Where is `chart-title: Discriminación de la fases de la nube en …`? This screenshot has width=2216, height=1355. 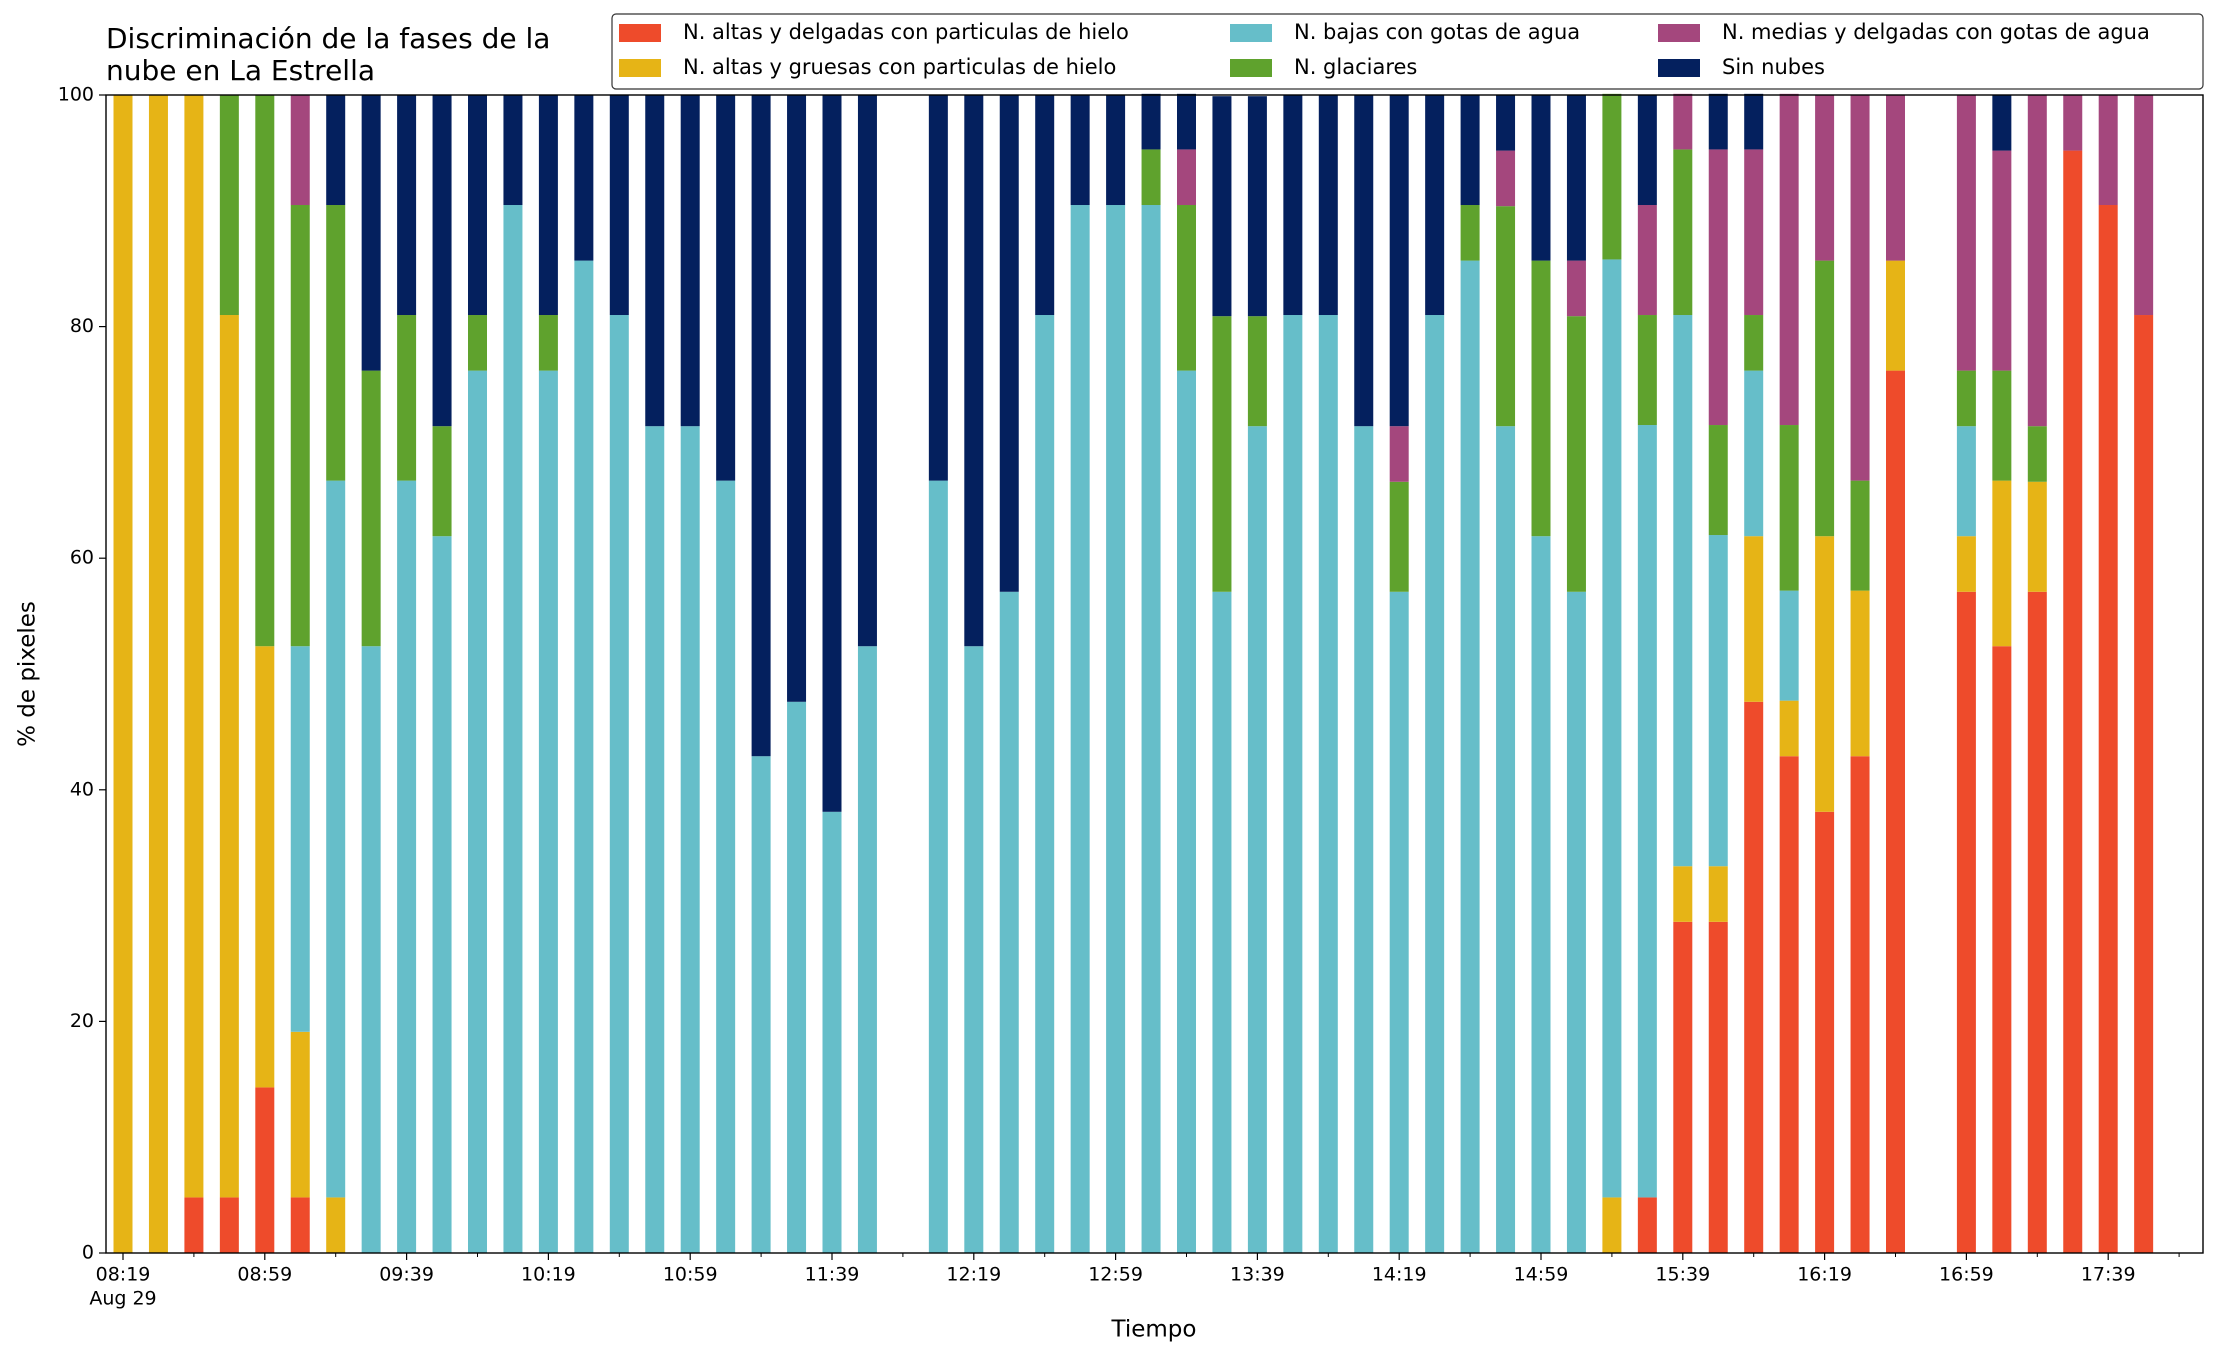 chart-title: Discriminación de la fases de la nube en … is located at coordinates (328, 54).